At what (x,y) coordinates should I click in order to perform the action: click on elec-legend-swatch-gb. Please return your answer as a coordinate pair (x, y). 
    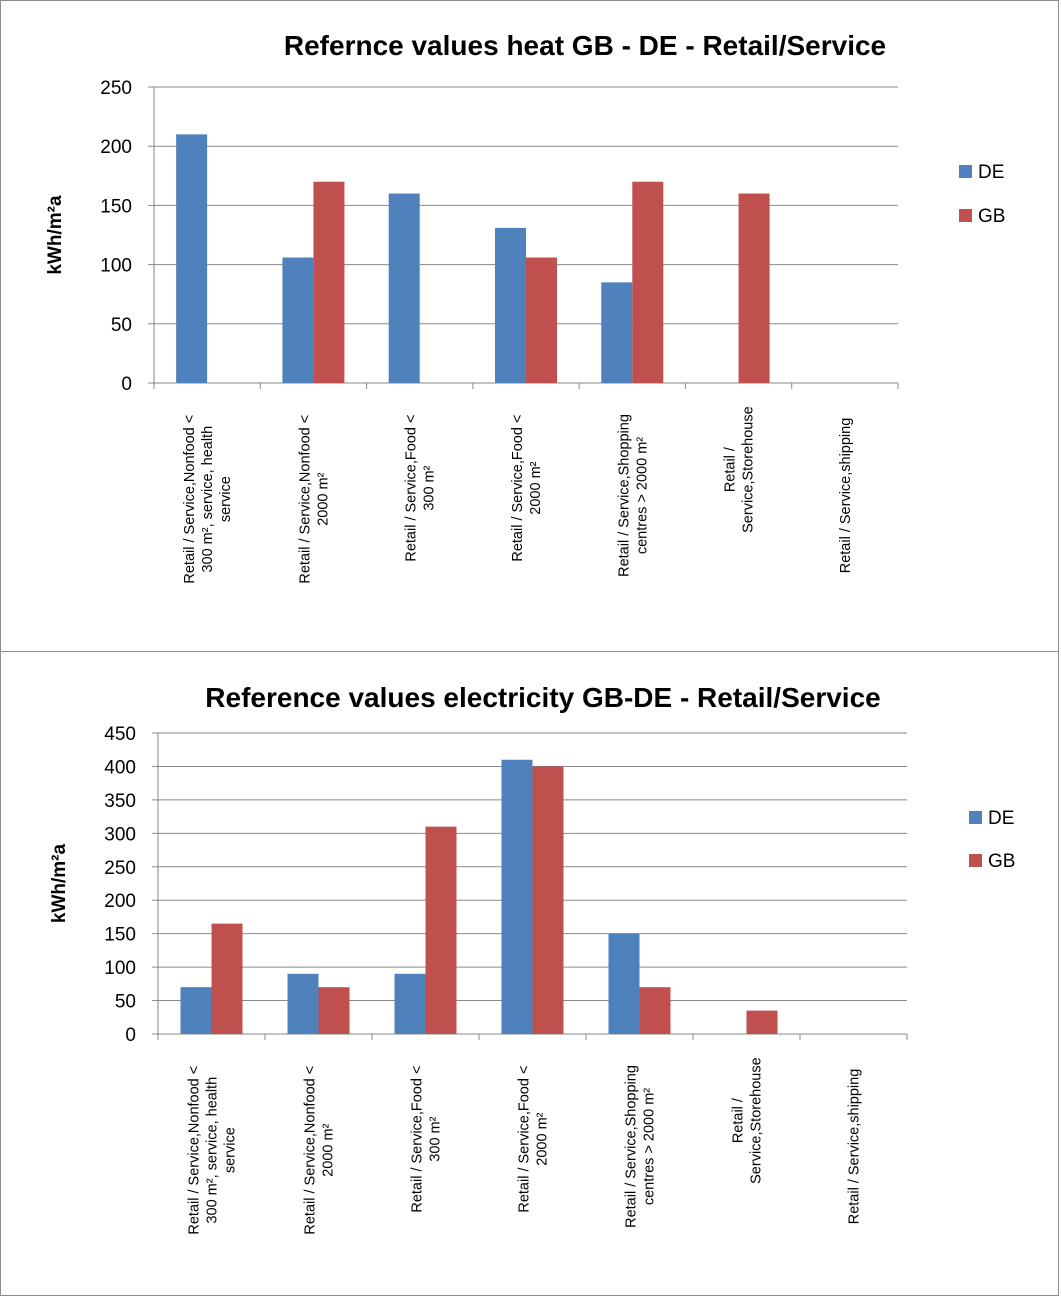
    Looking at the image, I should click on (975, 860).